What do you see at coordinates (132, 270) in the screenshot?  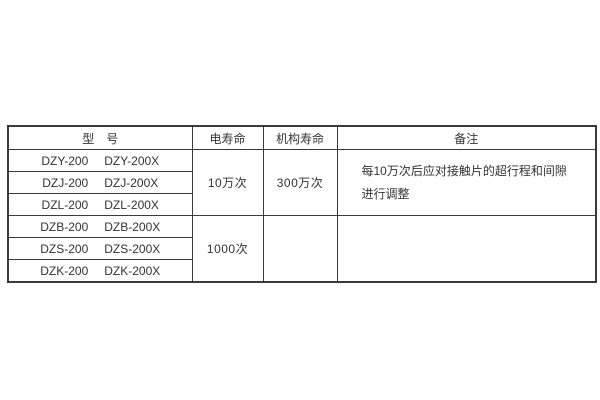 I see `model-name: DZK-200X` at bounding box center [132, 270].